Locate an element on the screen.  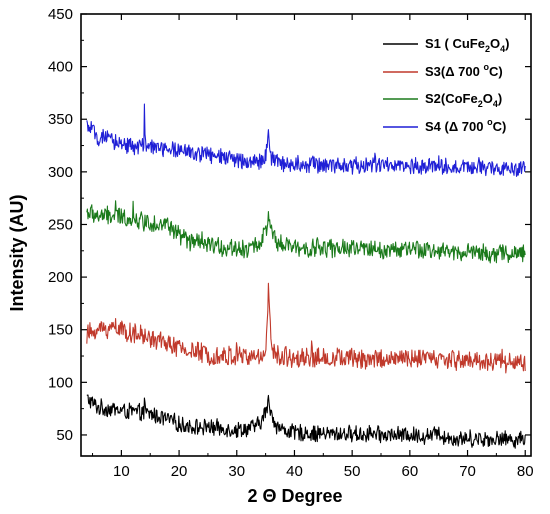
y-tick-label: 300 is located at coordinates (60, 172).